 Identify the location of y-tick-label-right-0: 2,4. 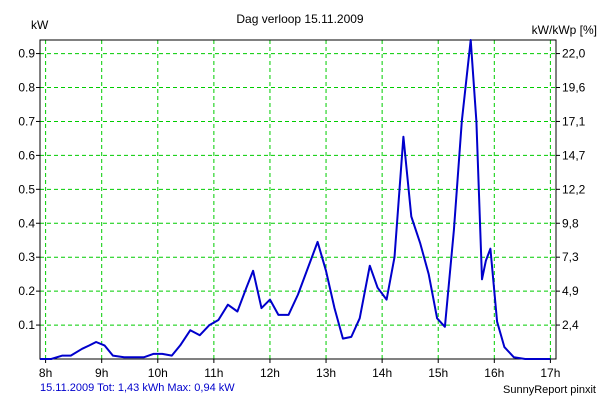
(570, 325).